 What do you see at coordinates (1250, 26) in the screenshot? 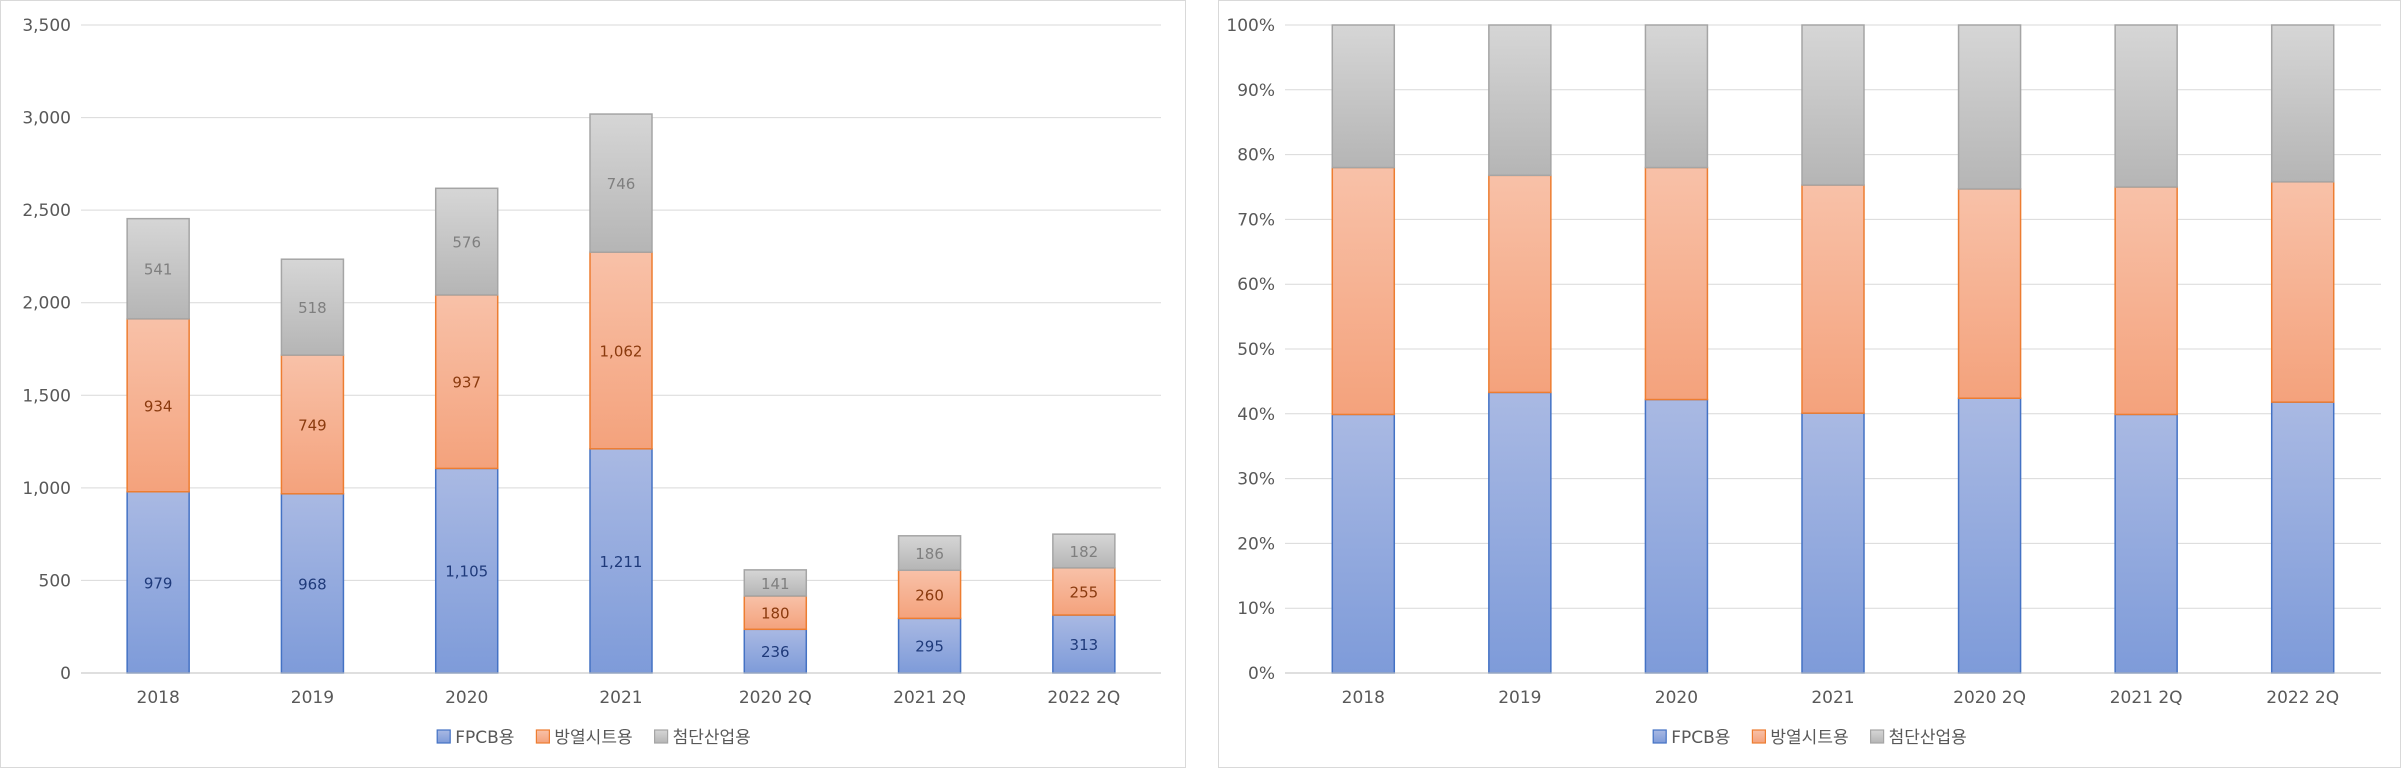
I see `y-tick-label: 100%` at bounding box center [1250, 26].